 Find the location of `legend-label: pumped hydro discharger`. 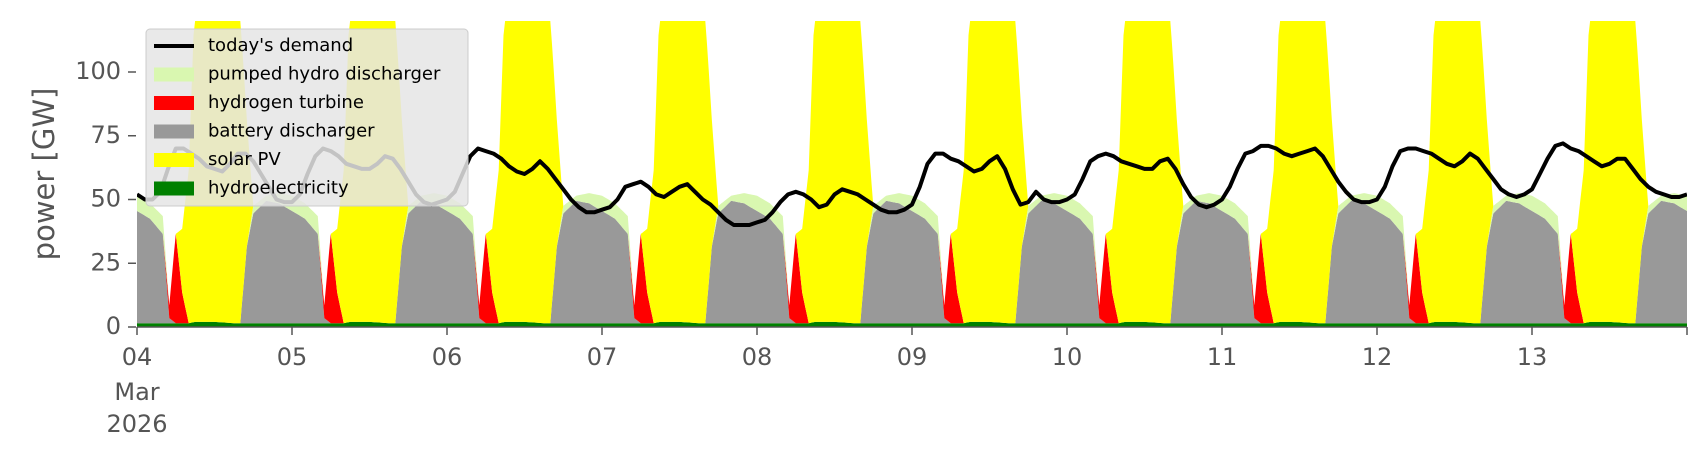

legend-label: pumped hydro discharger is located at coordinates (324, 74).